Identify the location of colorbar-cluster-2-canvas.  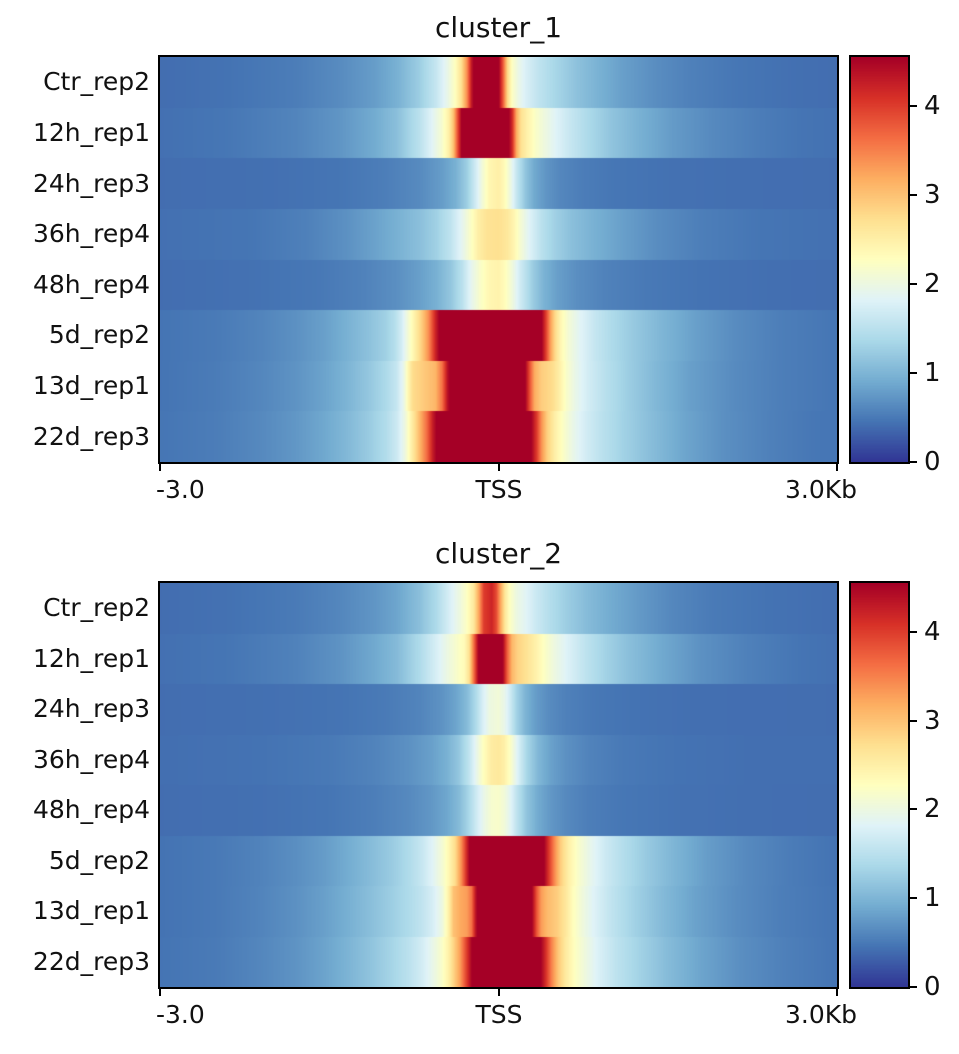
(879, 785).